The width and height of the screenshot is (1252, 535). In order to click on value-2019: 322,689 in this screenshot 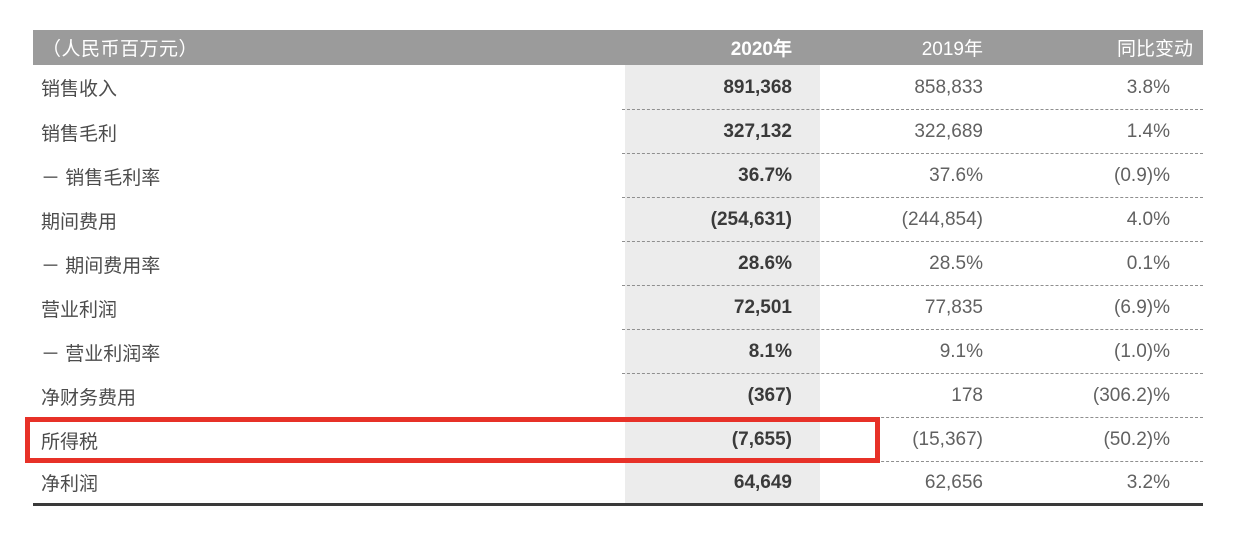, I will do `click(948, 131)`.